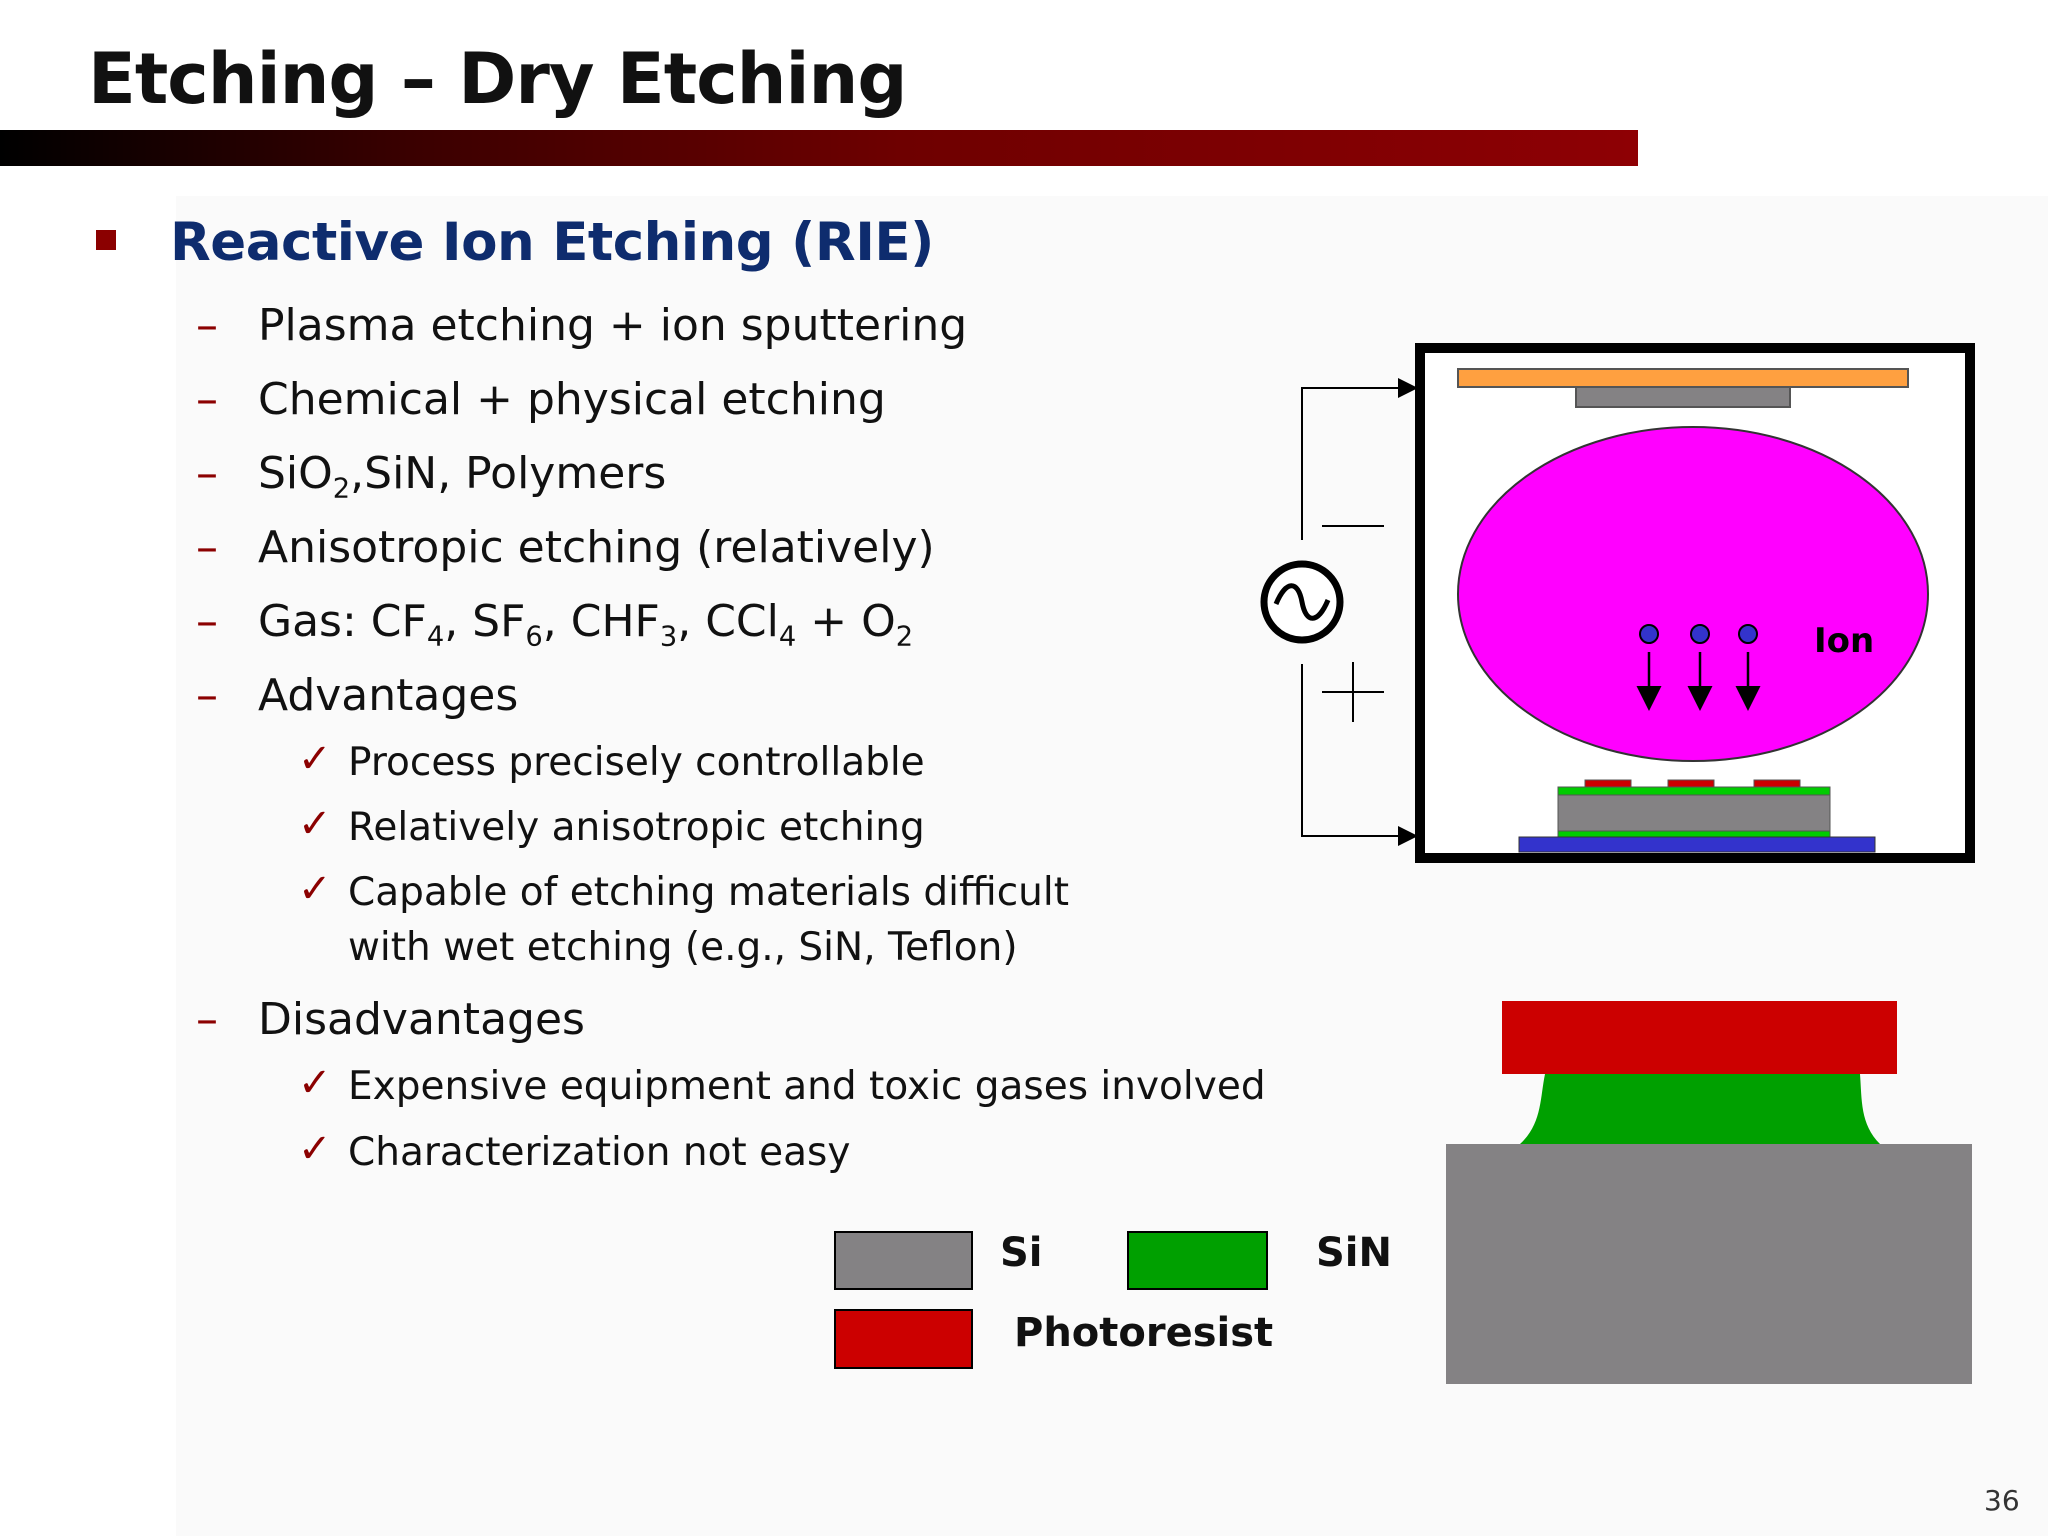 The image size is (2048, 1536). Describe the element at coordinates (388, 695) in the screenshot. I see `list-item-text: Advantages` at that location.